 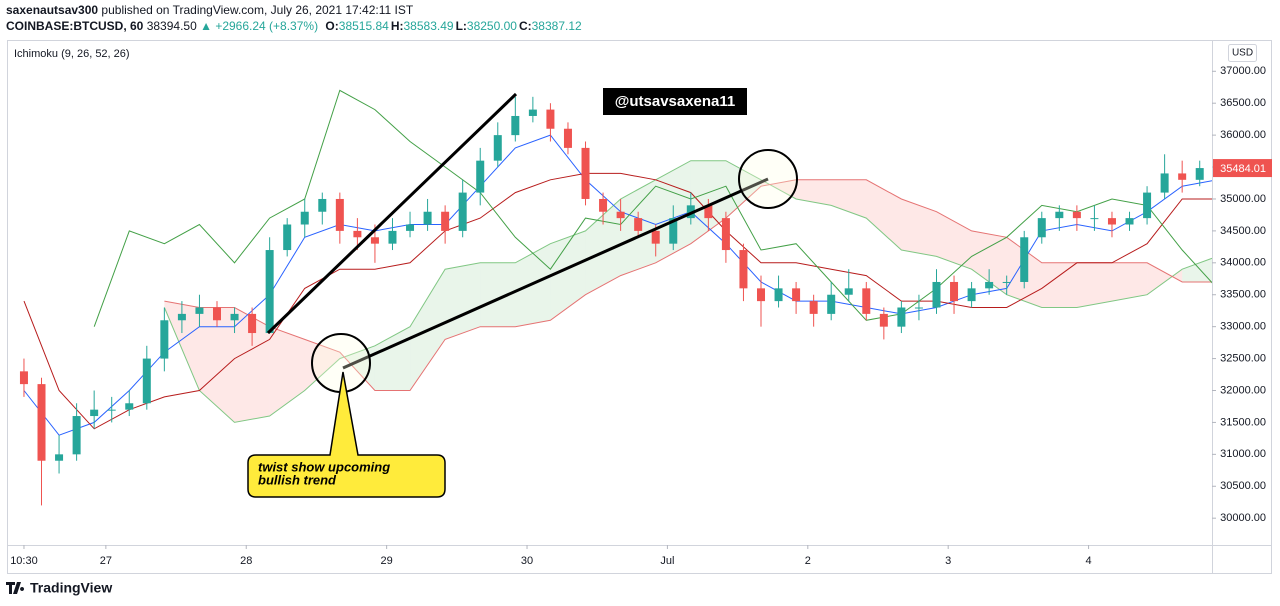 I want to click on change: ▲ +2966.24 (+8.37%), so click(x=259, y=26).